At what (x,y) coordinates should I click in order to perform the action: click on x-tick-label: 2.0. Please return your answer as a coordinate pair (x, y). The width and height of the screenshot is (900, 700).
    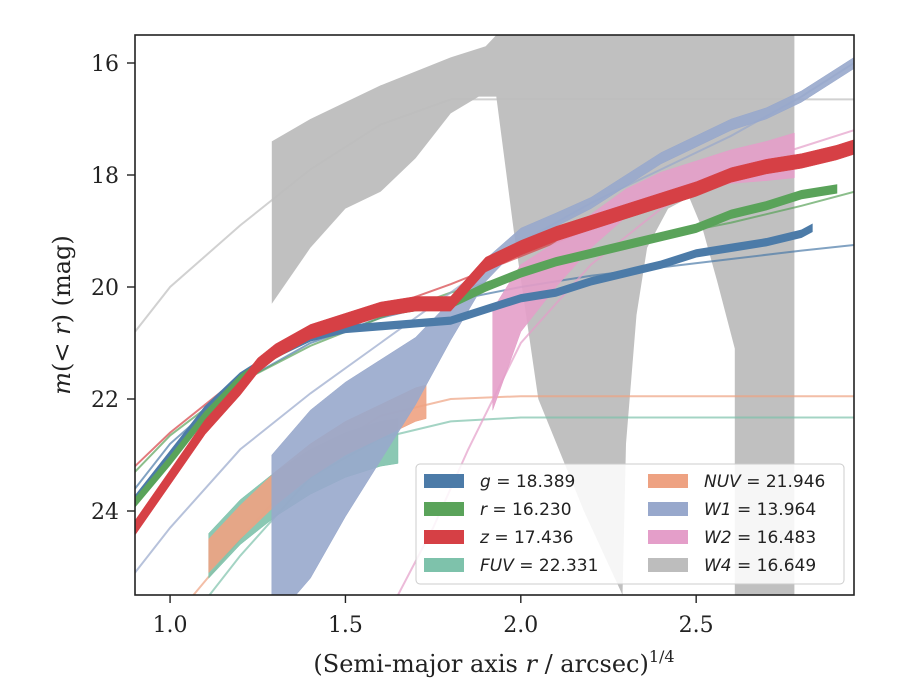
    Looking at the image, I should click on (520, 625).